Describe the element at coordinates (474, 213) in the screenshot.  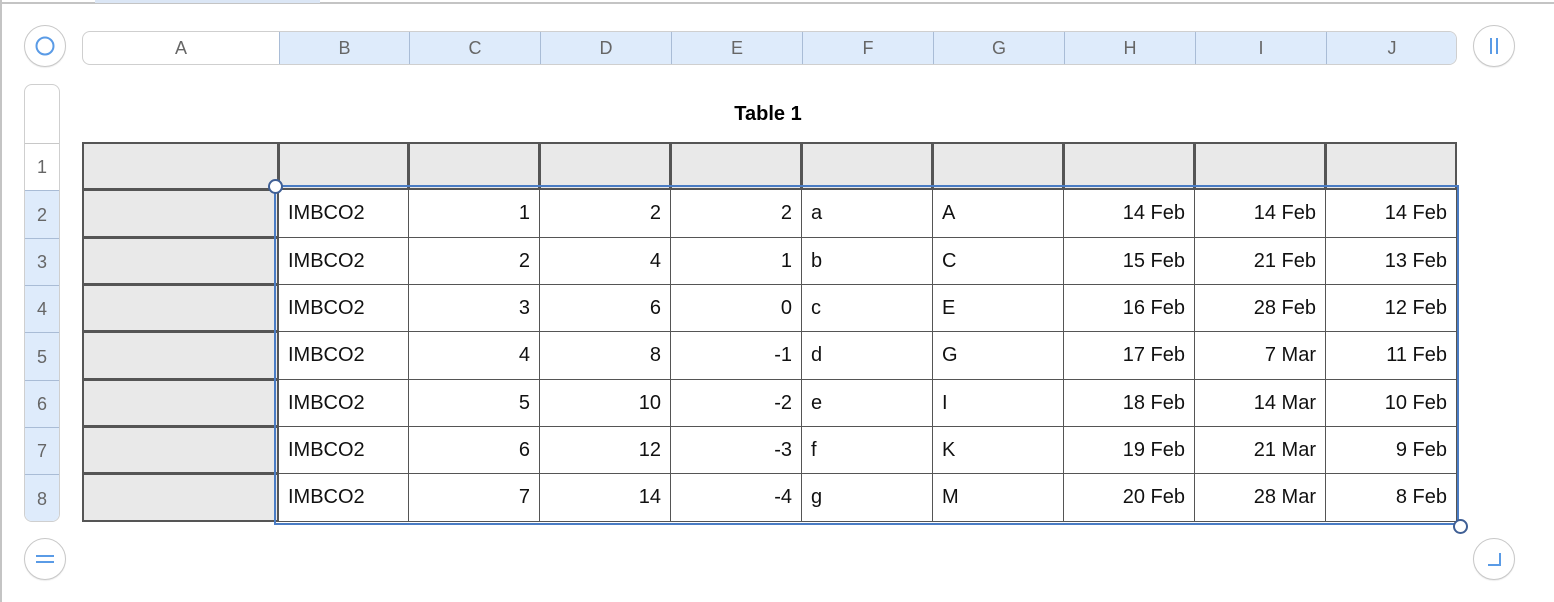
I see `cell-C2: 1` at that location.